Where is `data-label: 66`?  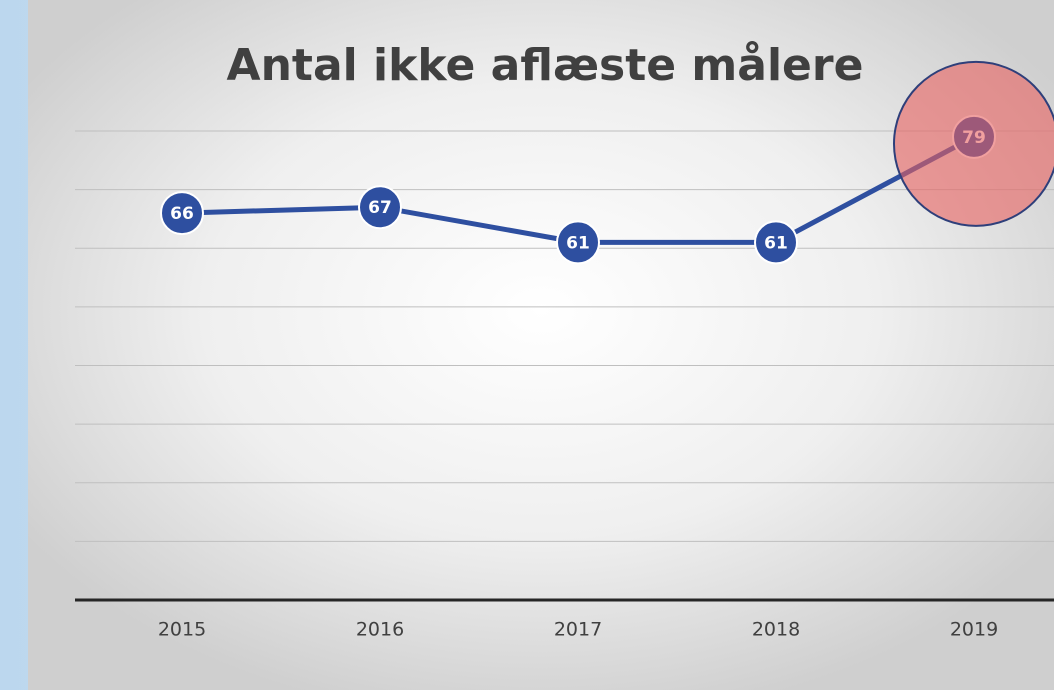
data-label: 66 is located at coordinates (182, 214).